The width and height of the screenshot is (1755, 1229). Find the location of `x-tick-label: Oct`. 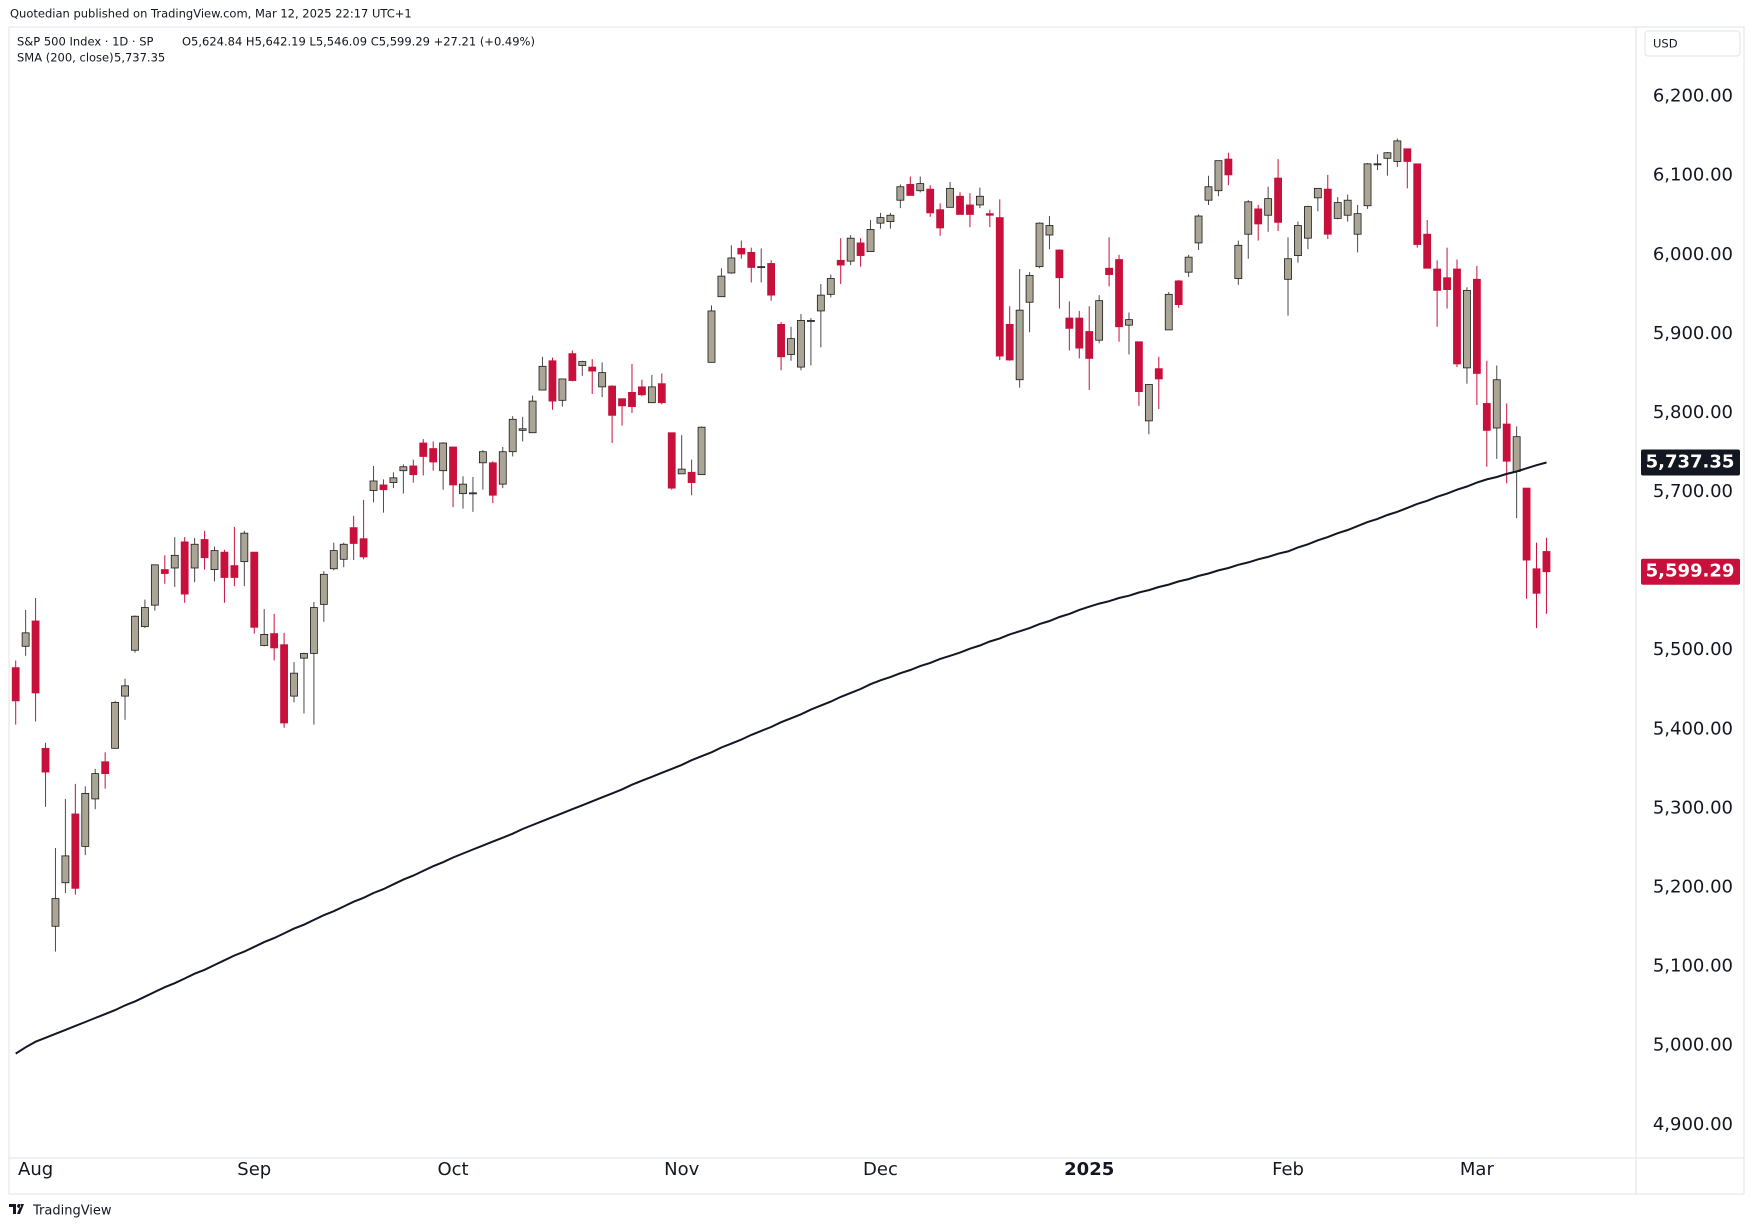

x-tick-label: Oct is located at coordinates (452, 1169).